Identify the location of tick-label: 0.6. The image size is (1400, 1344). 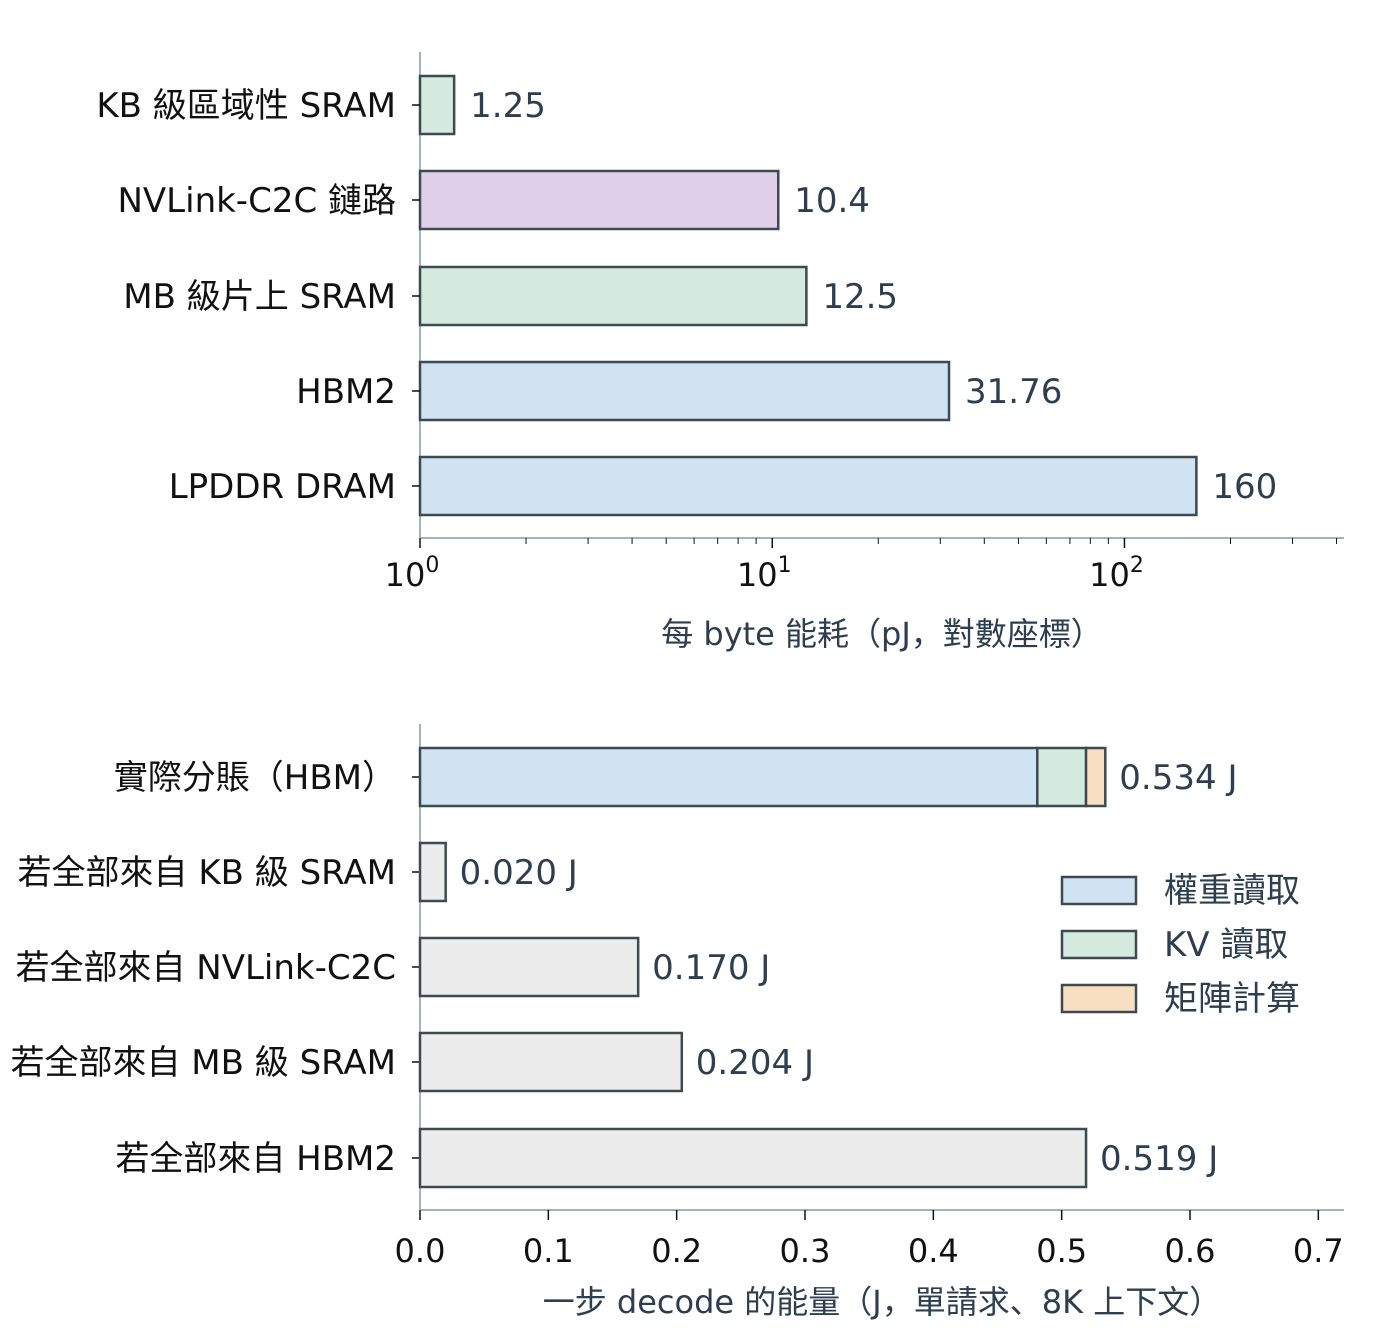
(1190, 1251).